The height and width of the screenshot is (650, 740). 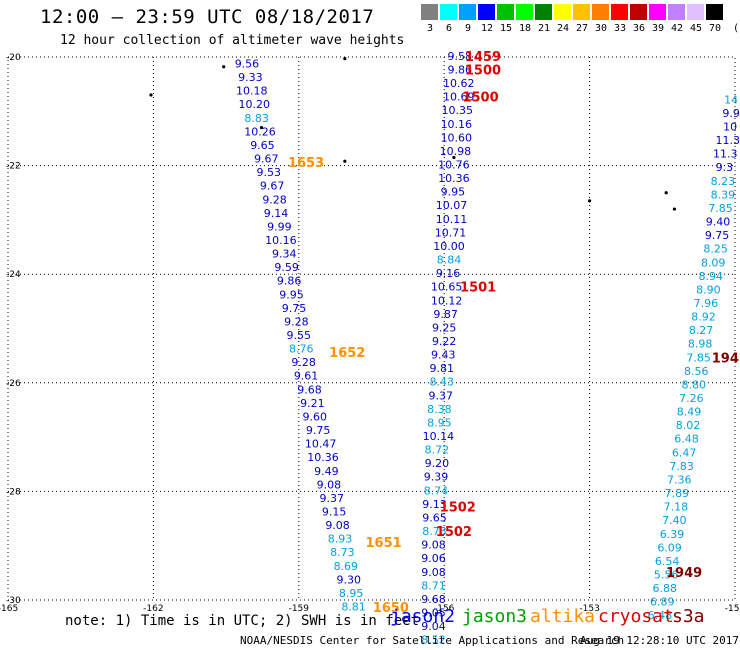 I want to click on lat-tick-label: -26, so click(x=13, y=384).